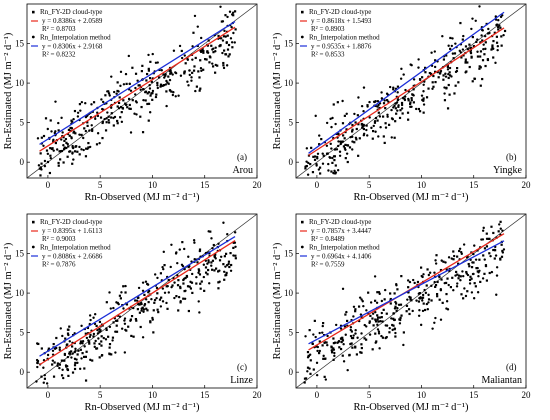 Image resolution: width=550 pixels, height=420 pixels. Describe the element at coordinates (411, 407) in the screenshot. I see `x-axis-title: Rn-Observed (MJ m⁻² d⁻¹)` at that location.